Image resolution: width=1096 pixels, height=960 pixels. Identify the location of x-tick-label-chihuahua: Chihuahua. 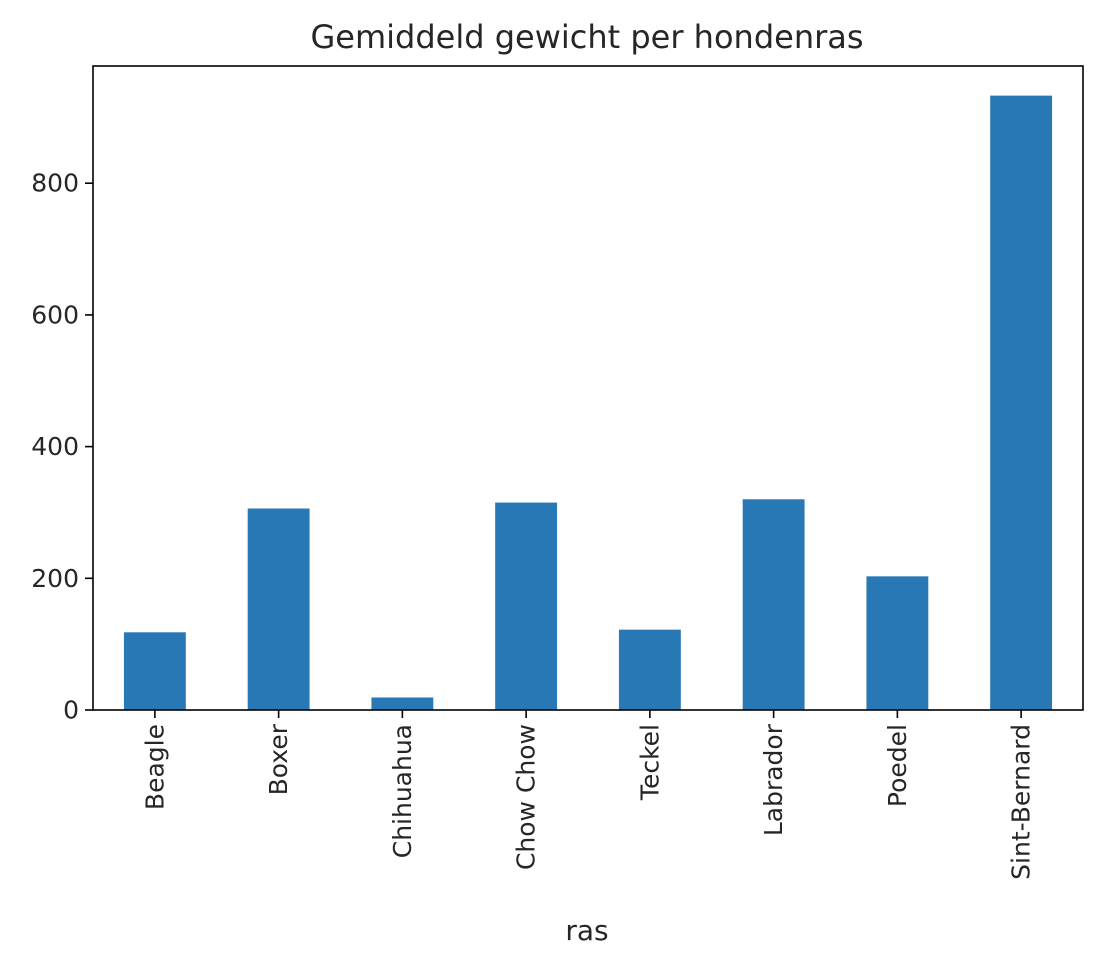
(402, 791).